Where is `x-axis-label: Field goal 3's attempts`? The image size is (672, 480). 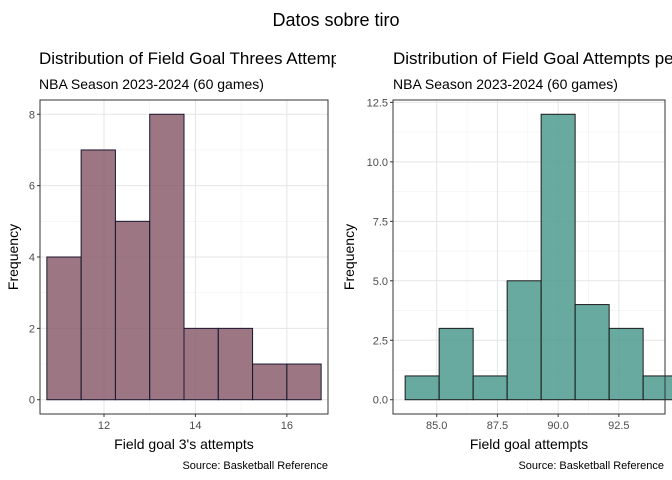 x-axis-label: Field goal 3's attempts is located at coordinates (184, 444).